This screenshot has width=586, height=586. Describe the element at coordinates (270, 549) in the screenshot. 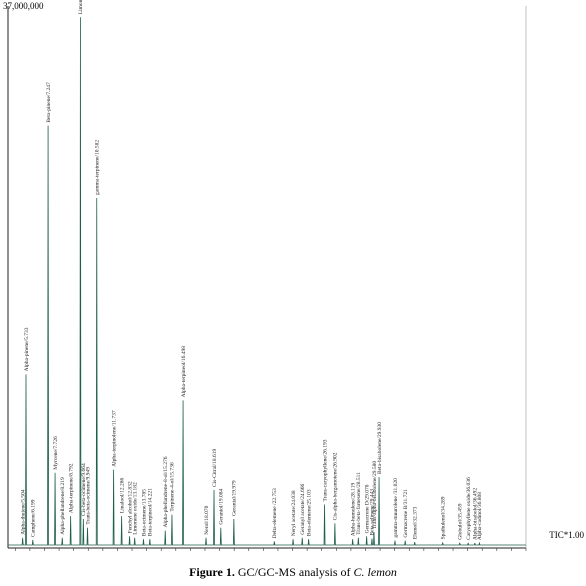

I see `x-axis-ticks` at that location.